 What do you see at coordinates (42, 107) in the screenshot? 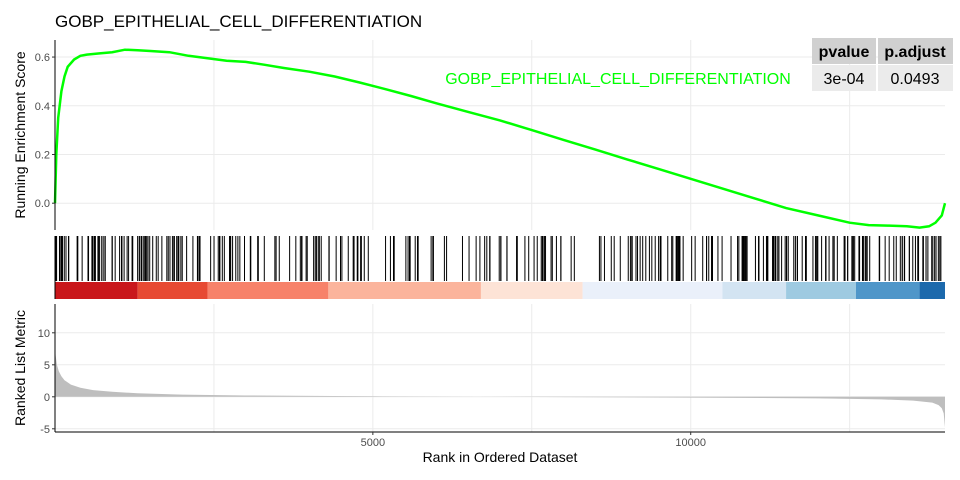
I see `es-y-tick-label: 0.4` at bounding box center [42, 107].